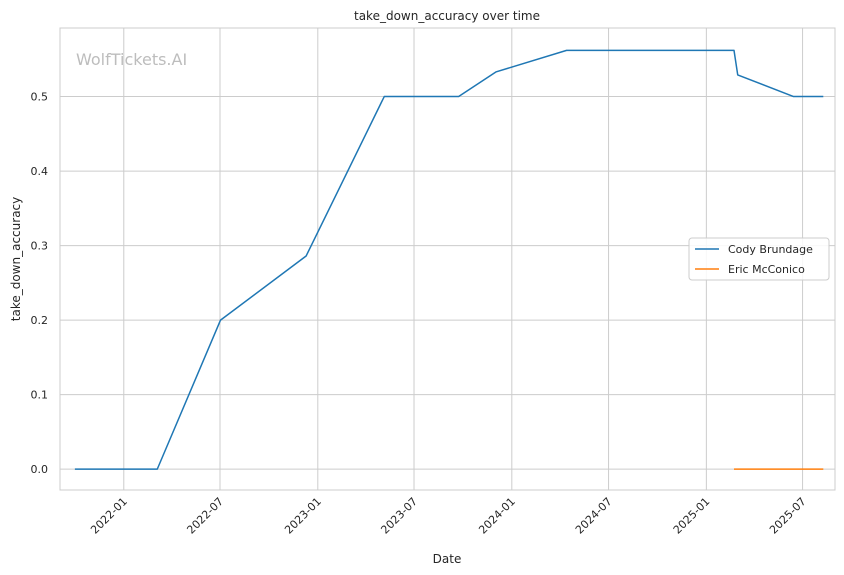  Describe the element at coordinates (109, 516) in the screenshot. I see `x-tick-label: 2022-01` at that location.